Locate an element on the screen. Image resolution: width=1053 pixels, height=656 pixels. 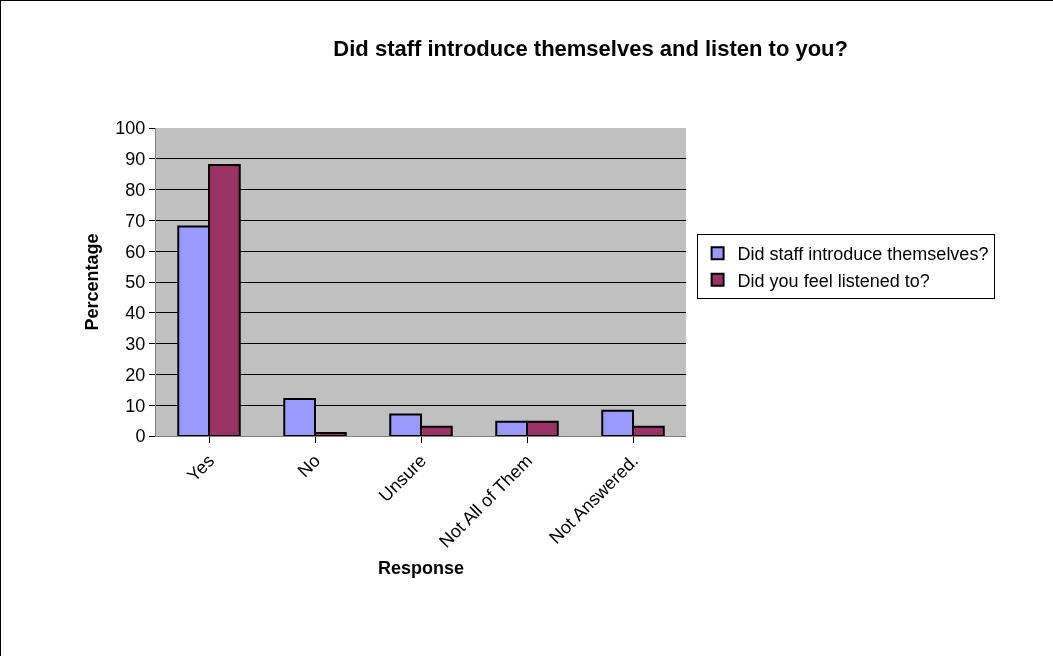
y-axis-title: Percentage is located at coordinates (91, 282).